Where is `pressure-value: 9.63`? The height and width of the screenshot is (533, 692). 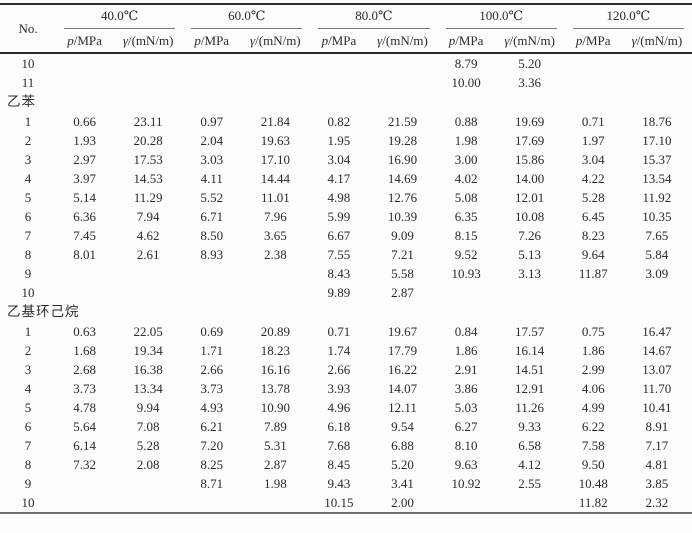
pressure-value: 9.63 is located at coordinates (466, 464).